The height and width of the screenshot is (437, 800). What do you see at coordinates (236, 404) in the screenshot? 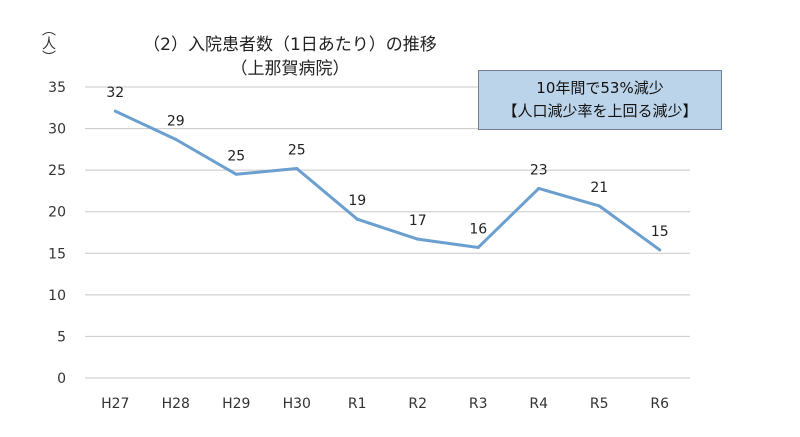
I see `x-tick-label: H29` at bounding box center [236, 404].